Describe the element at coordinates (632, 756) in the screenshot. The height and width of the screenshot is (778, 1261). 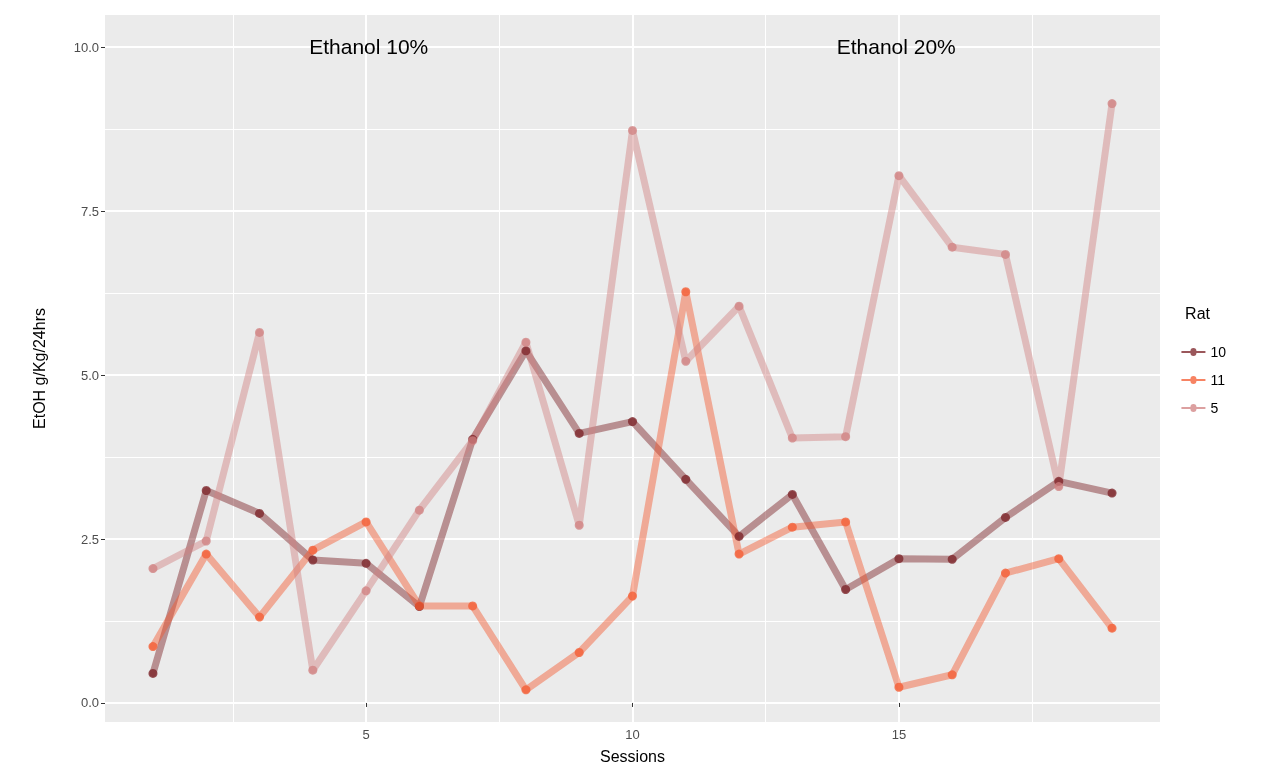
I see `x-axis-title: Sessions` at that location.